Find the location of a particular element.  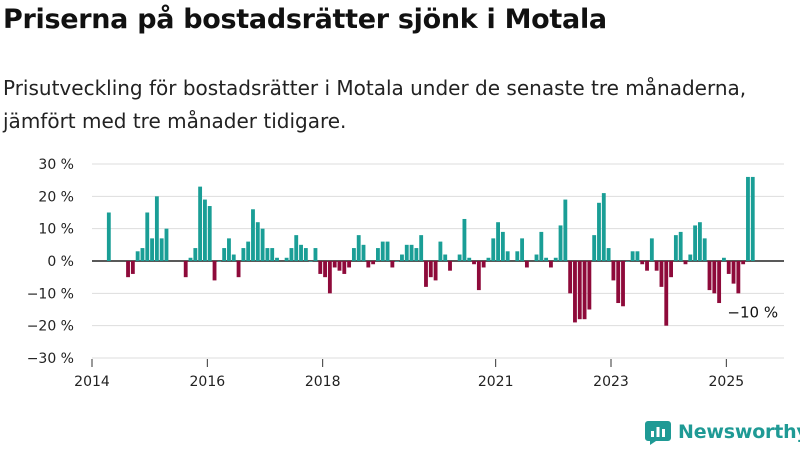

brand-name: Newsworthy is located at coordinates (739, 432).